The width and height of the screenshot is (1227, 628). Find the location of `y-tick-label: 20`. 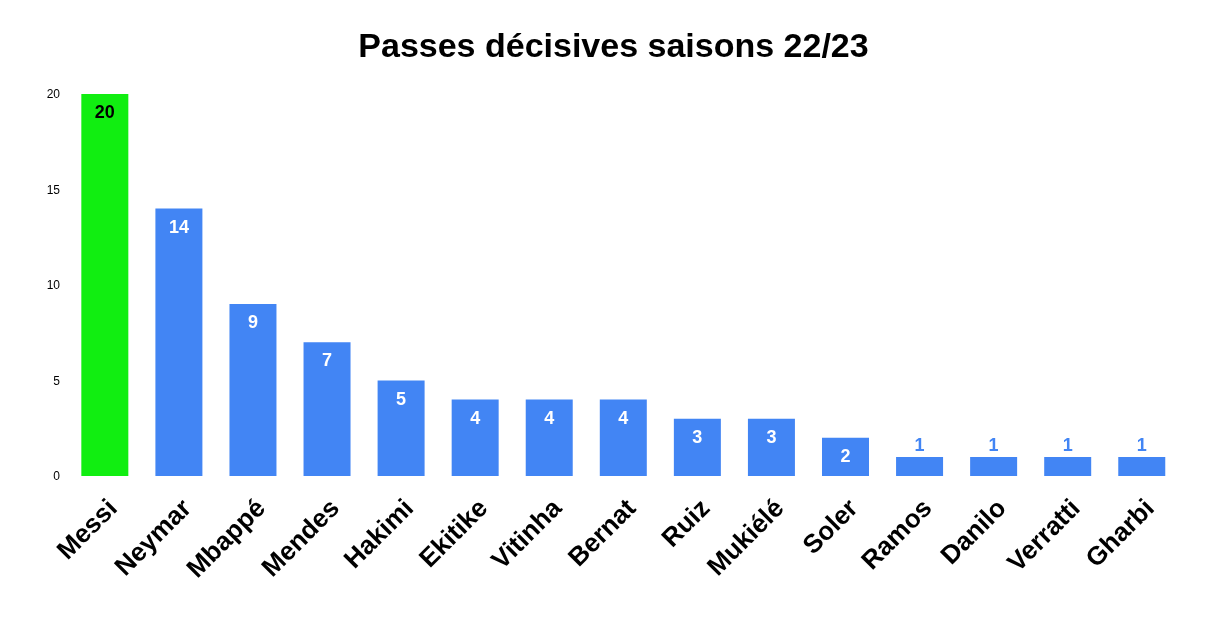

y-tick-label: 20 is located at coordinates (53, 94).